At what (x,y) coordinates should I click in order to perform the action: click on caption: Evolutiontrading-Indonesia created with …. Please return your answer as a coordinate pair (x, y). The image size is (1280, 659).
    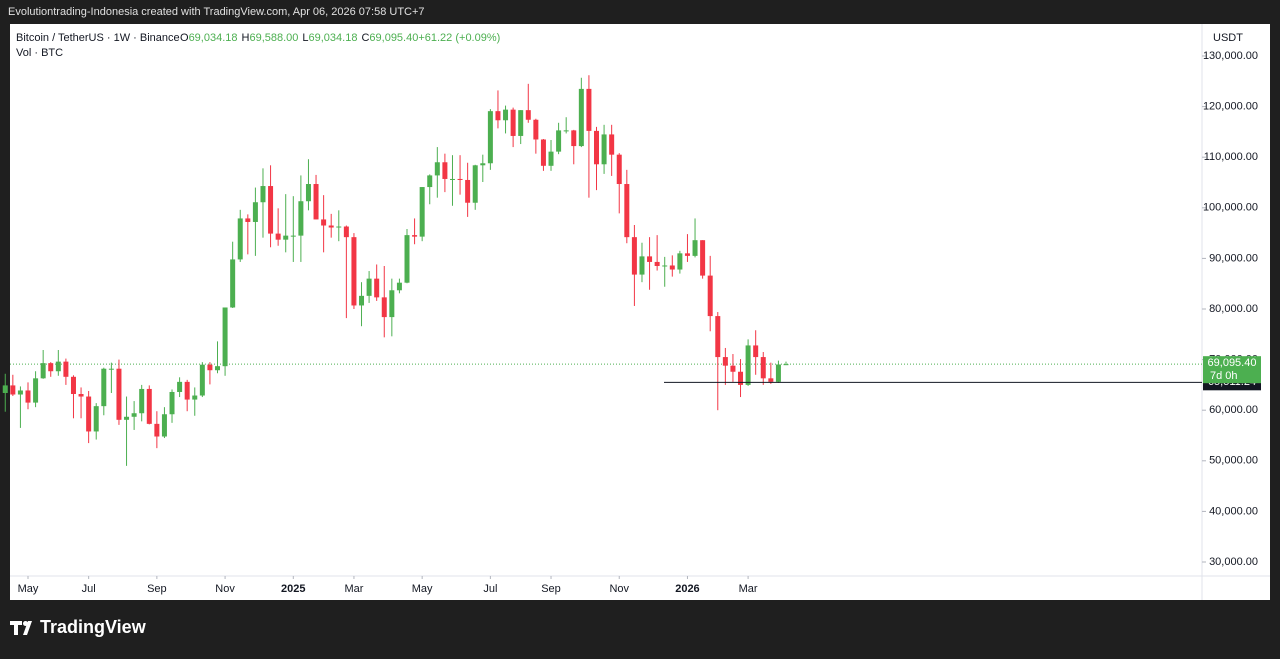
    Looking at the image, I should click on (216, 12).